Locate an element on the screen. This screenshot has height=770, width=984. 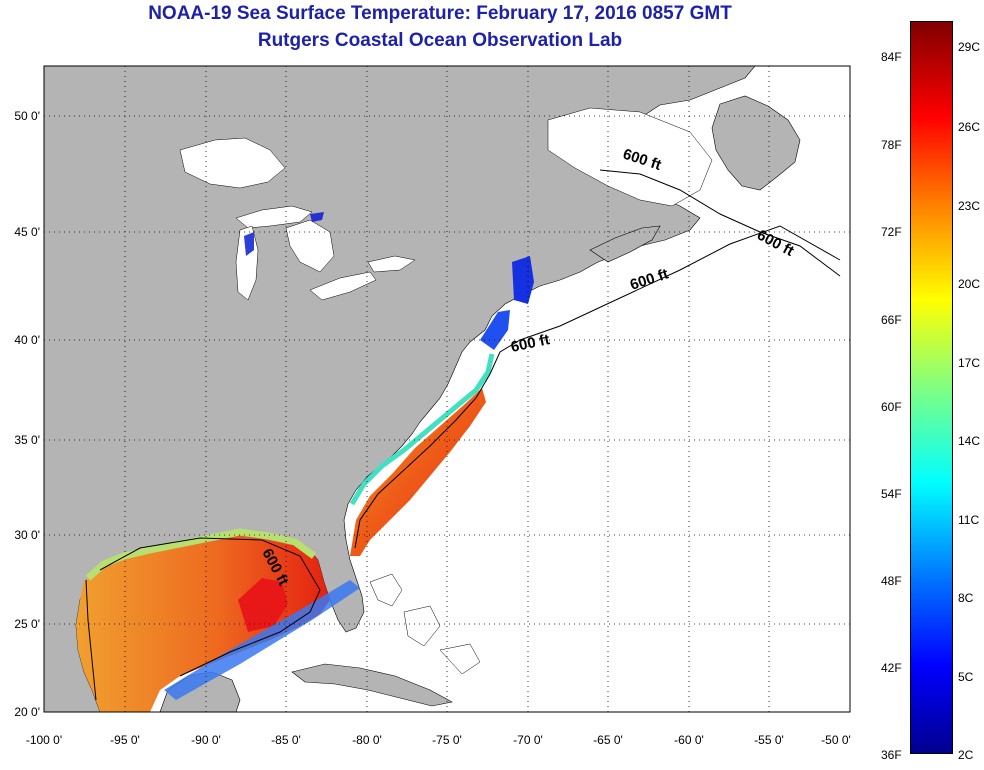
colorbar-f-label: 60F is located at coordinates (891, 407).